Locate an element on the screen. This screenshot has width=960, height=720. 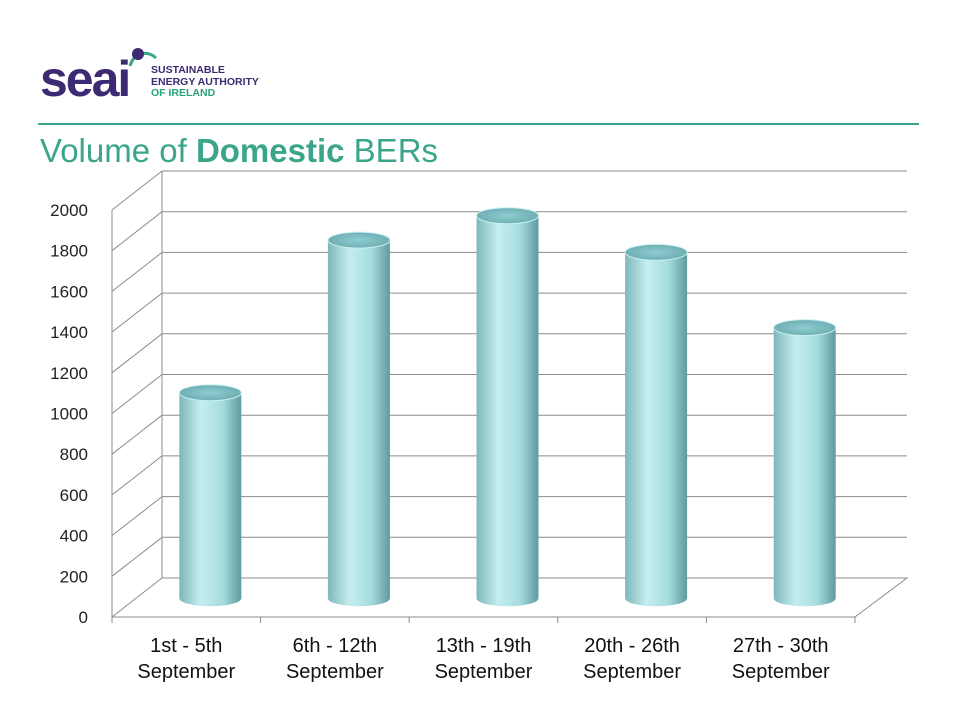
x-tick-line: 1st - 5th is located at coordinates (186, 646).